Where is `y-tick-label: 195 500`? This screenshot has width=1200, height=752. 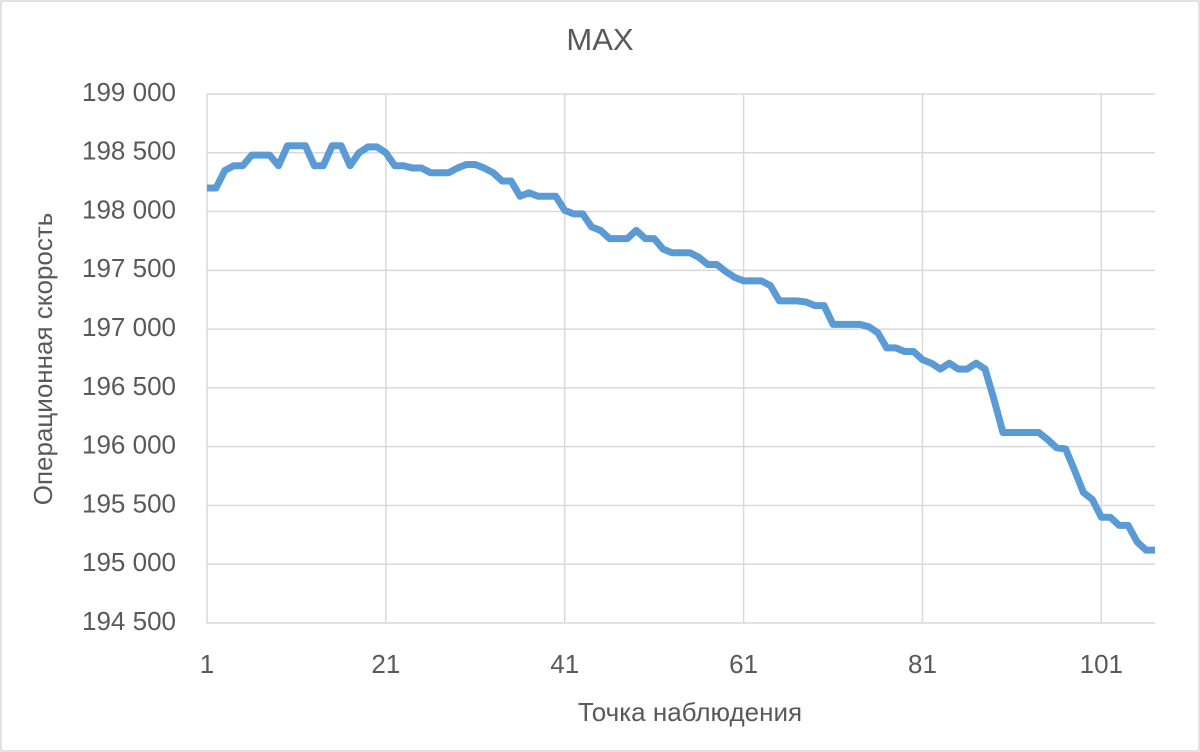
y-tick-label: 195 500 is located at coordinates (129, 503).